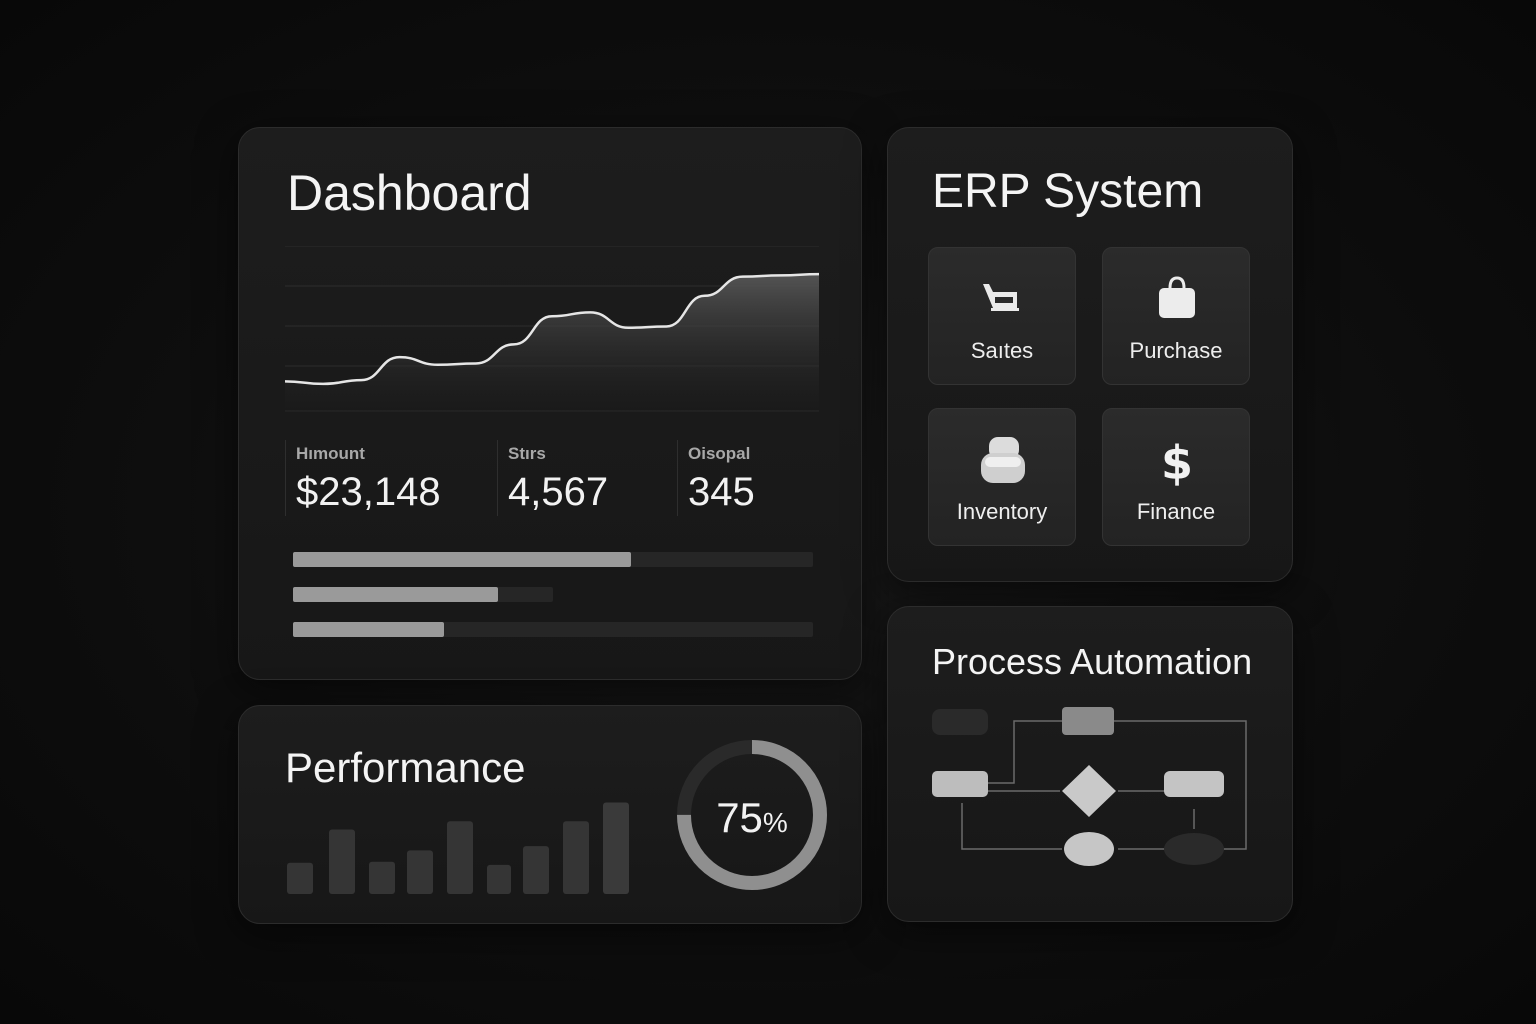  Describe the element at coordinates (721, 492) in the screenshot. I see `stat-value: 345` at that location.